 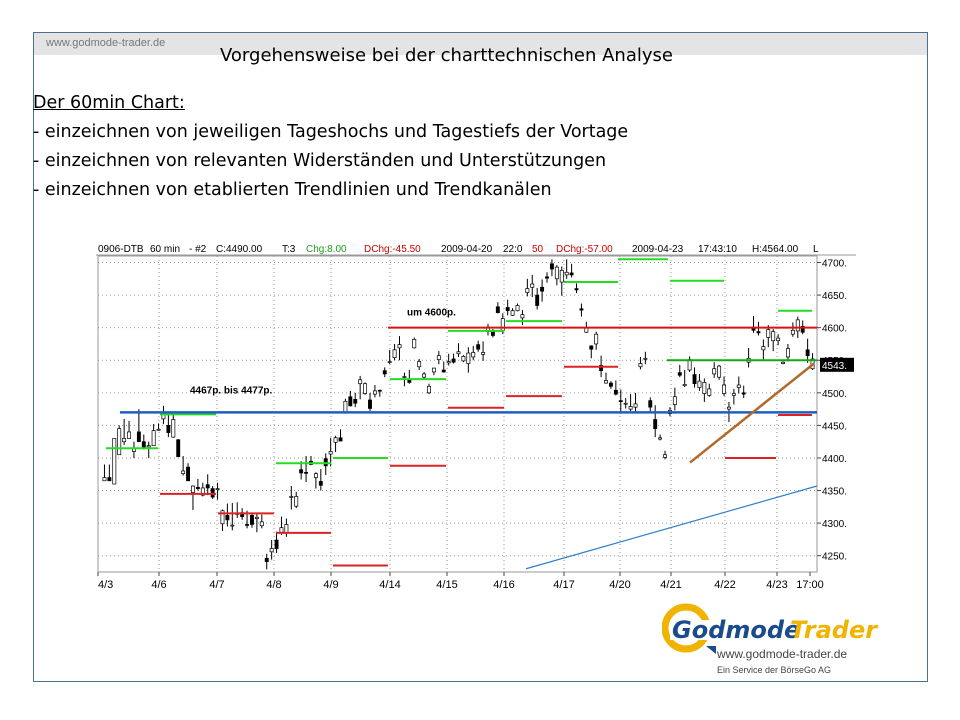 What do you see at coordinates (671, 527) in the screenshot?
I see `trend-channel-line` at bounding box center [671, 527].